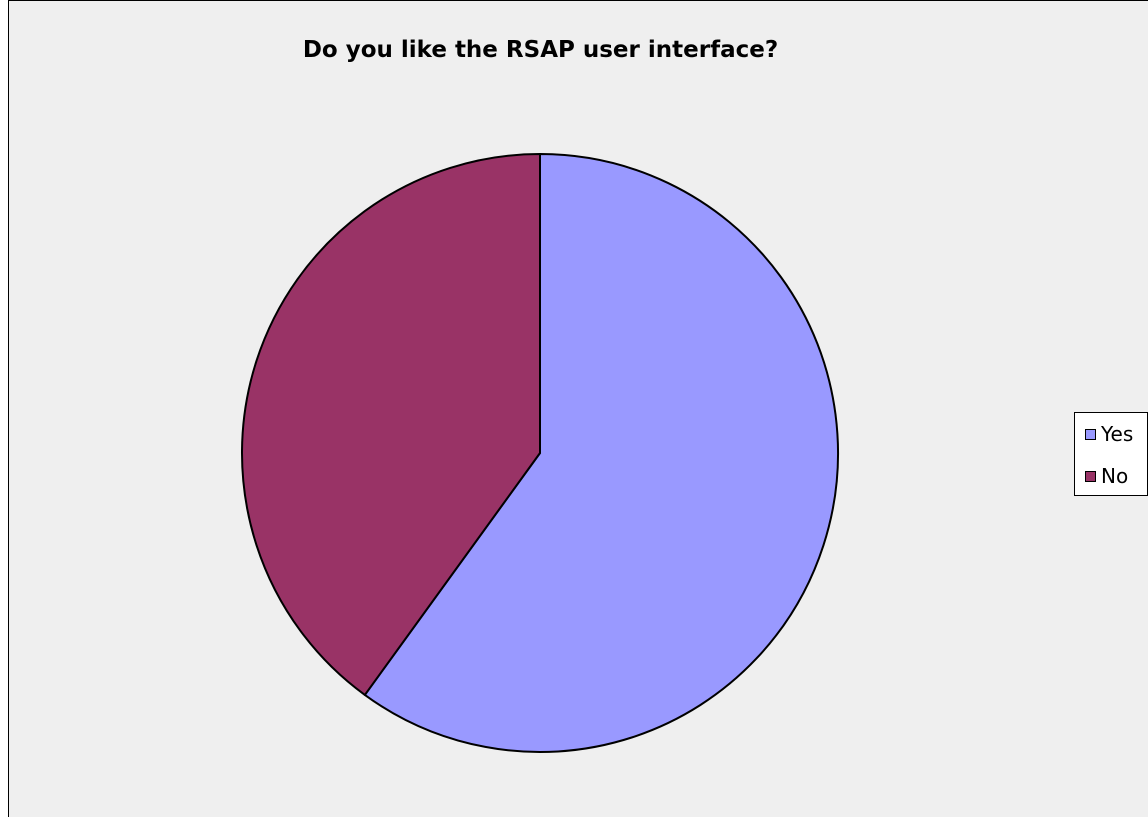 This screenshot has width=1148, height=818. I want to click on legend-label-no: No, so click(1115, 476).